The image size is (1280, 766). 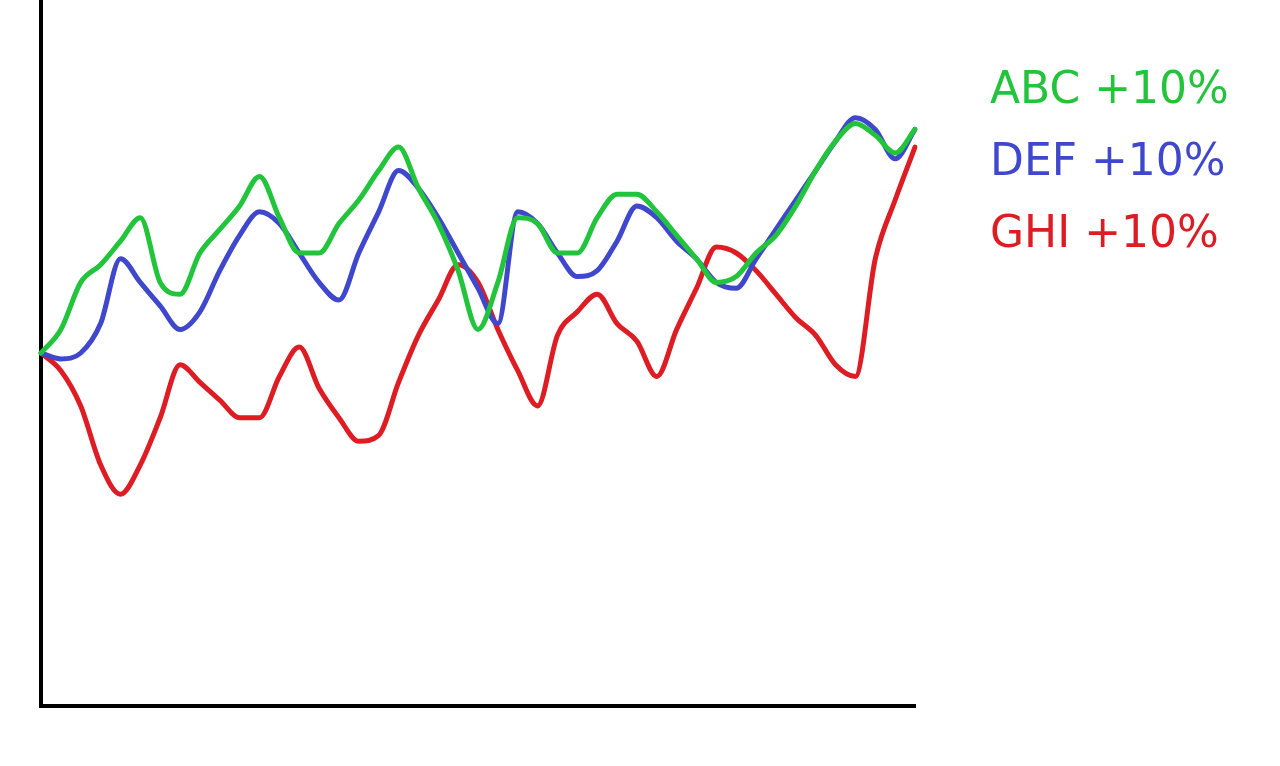 What do you see at coordinates (1109, 88) in the screenshot?
I see `series-label: ABC +10%` at bounding box center [1109, 88].